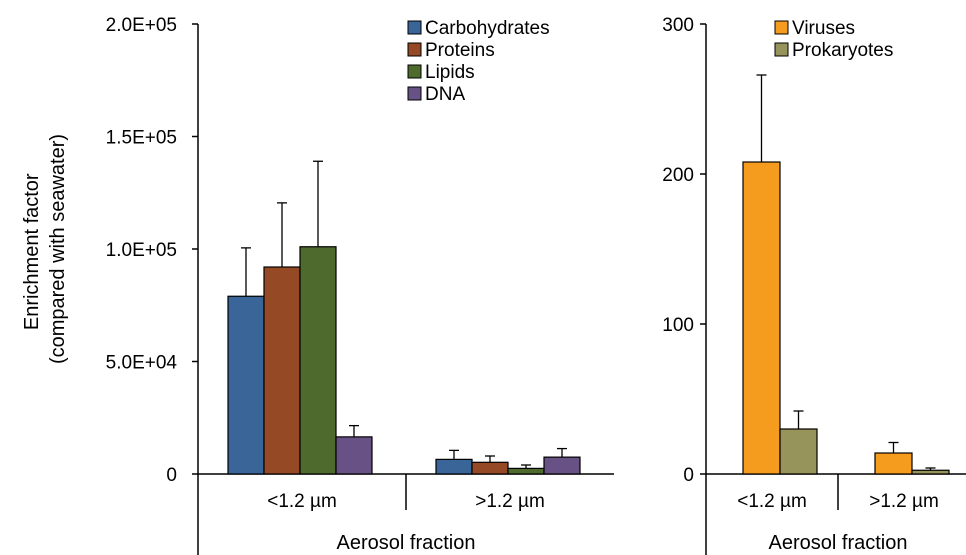  I want to click on y-axis-title-line-1: Enrichment factor, so click(32, 251).